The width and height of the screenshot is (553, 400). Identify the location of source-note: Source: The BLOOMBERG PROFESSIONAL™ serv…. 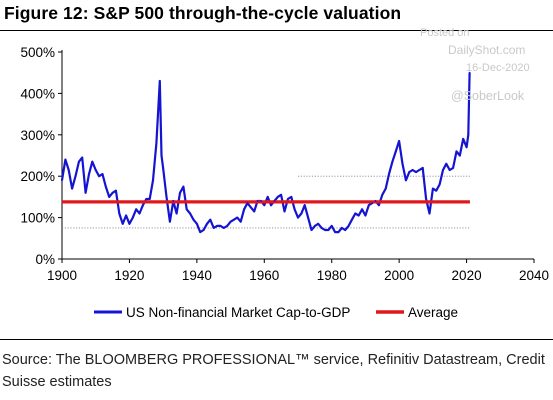
(273, 371).